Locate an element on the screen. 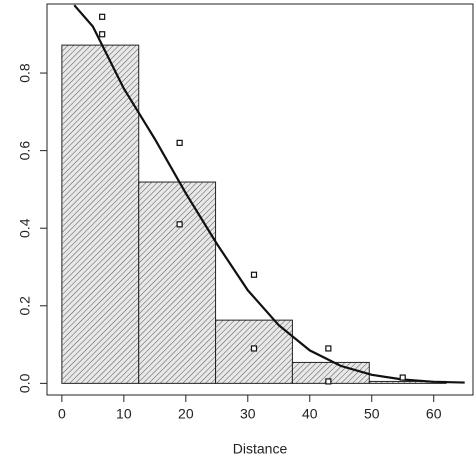 The image size is (474, 474). x-tick-label: 40 is located at coordinates (310, 414).